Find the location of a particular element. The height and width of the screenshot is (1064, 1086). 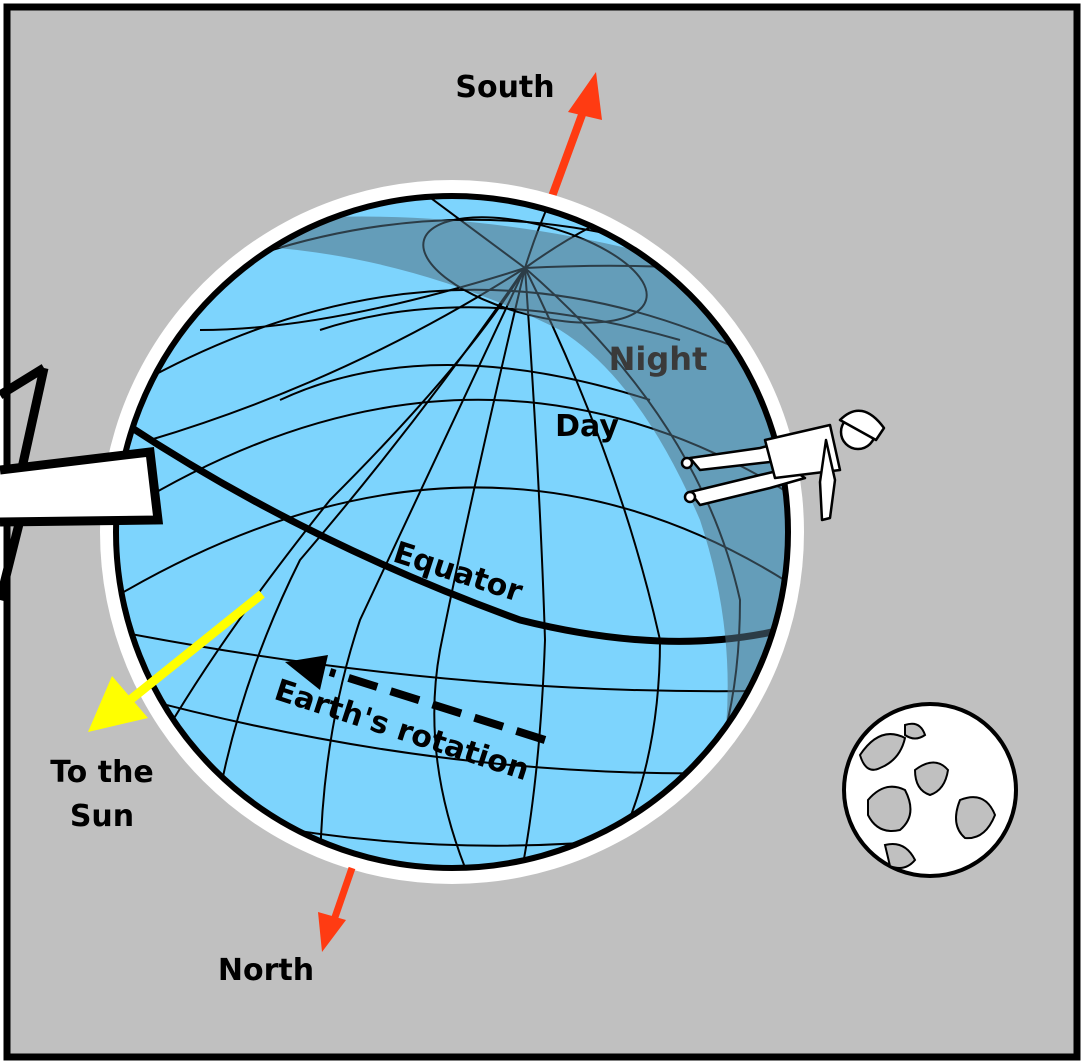

north-label: North is located at coordinates (266, 970).